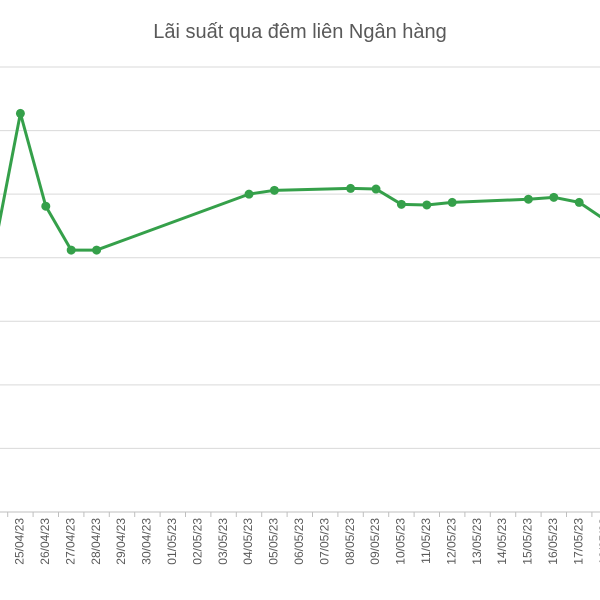  What do you see at coordinates (172, 541) in the screenshot?
I see `x-tick-label: 01/05/23` at bounding box center [172, 541].